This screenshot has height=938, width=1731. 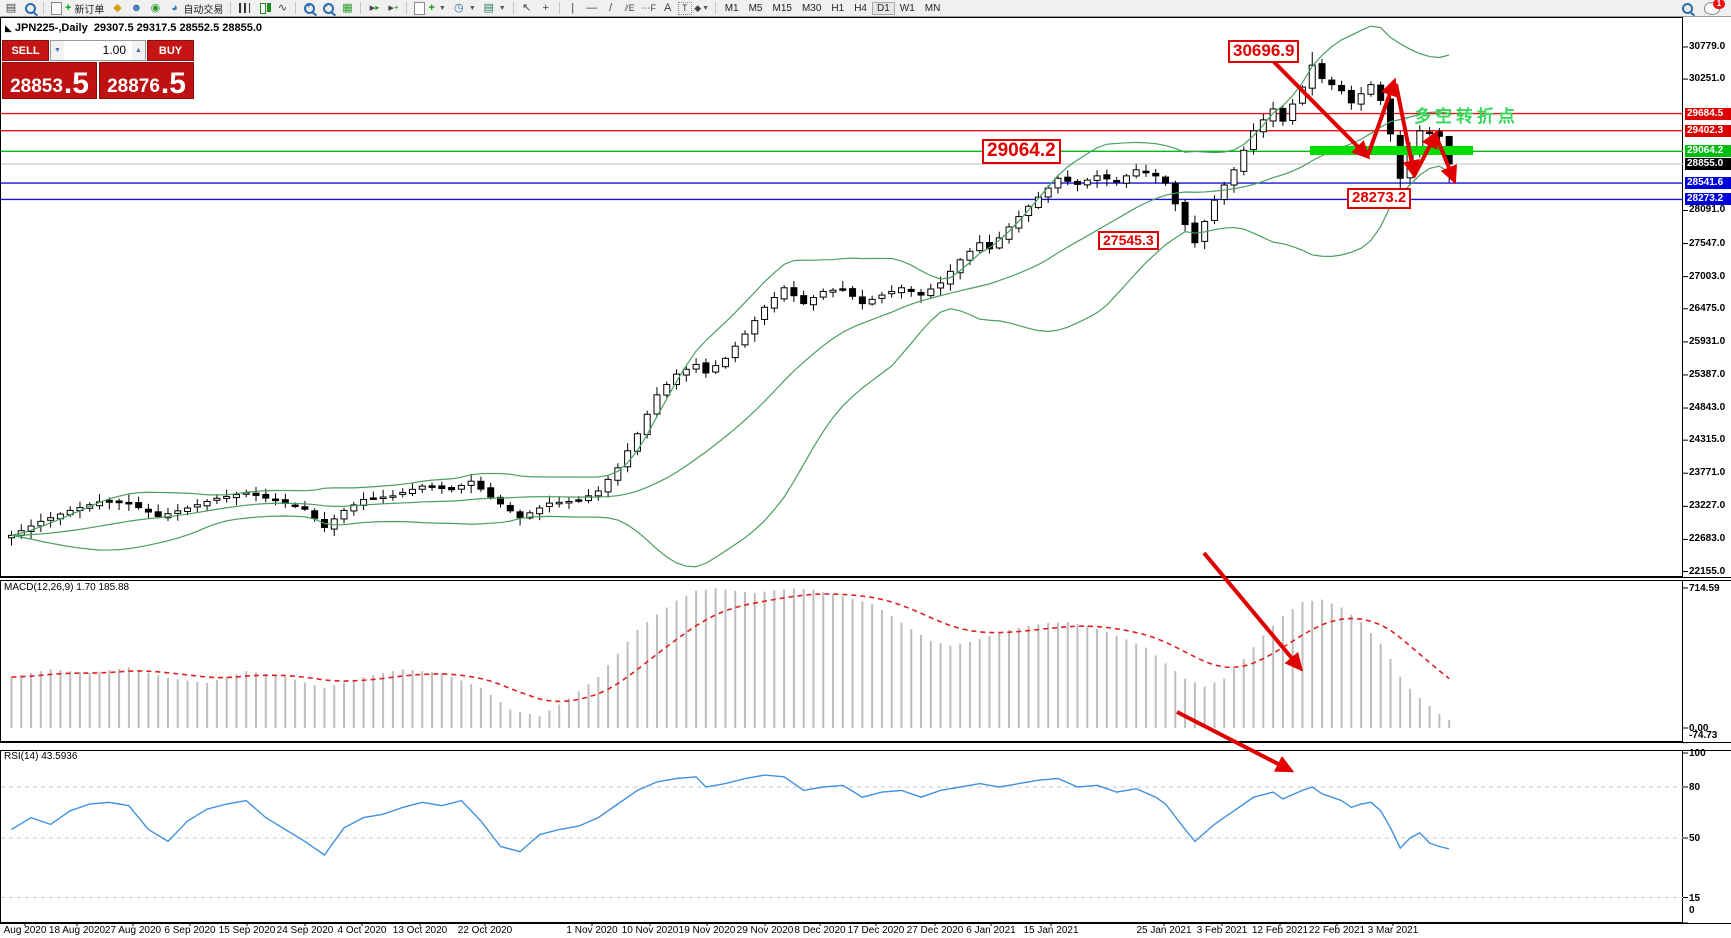 I want to click on price-tick-label: 24315.0, so click(x=1707, y=440).